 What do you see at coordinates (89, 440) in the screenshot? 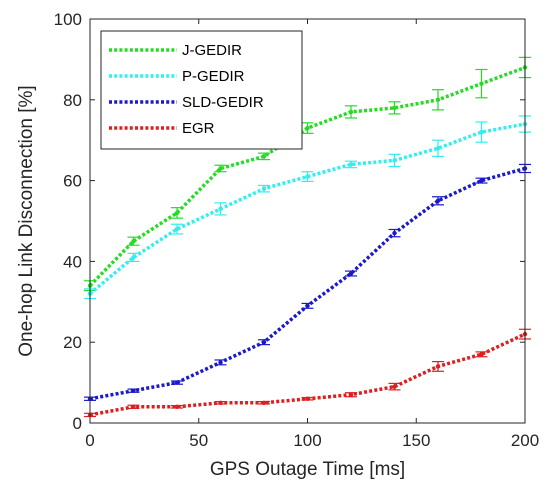
I see `x-tick-label: 0` at bounding box center [89, 440].